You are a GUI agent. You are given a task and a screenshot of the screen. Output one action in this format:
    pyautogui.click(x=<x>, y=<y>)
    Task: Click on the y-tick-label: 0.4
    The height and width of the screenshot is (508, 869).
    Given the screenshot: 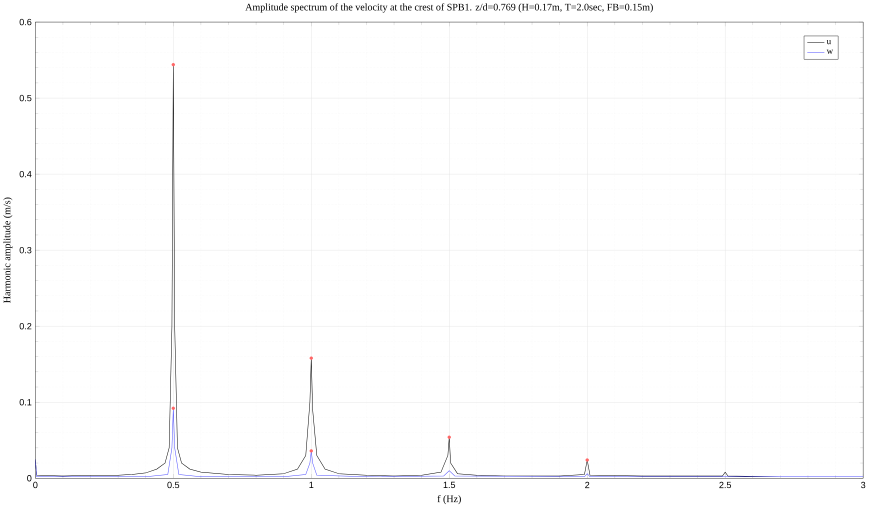 What is the action you would take?
    pyautogui.click(x=26, y=174)
    